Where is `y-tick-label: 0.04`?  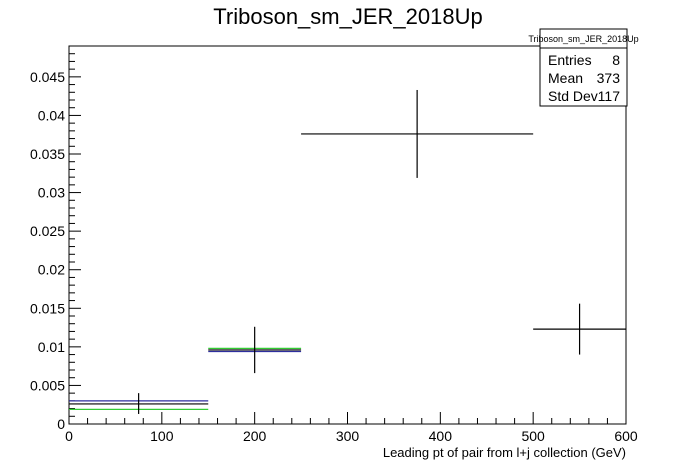
y-tick-label: 0.04 is located at coordinates (51, 115).